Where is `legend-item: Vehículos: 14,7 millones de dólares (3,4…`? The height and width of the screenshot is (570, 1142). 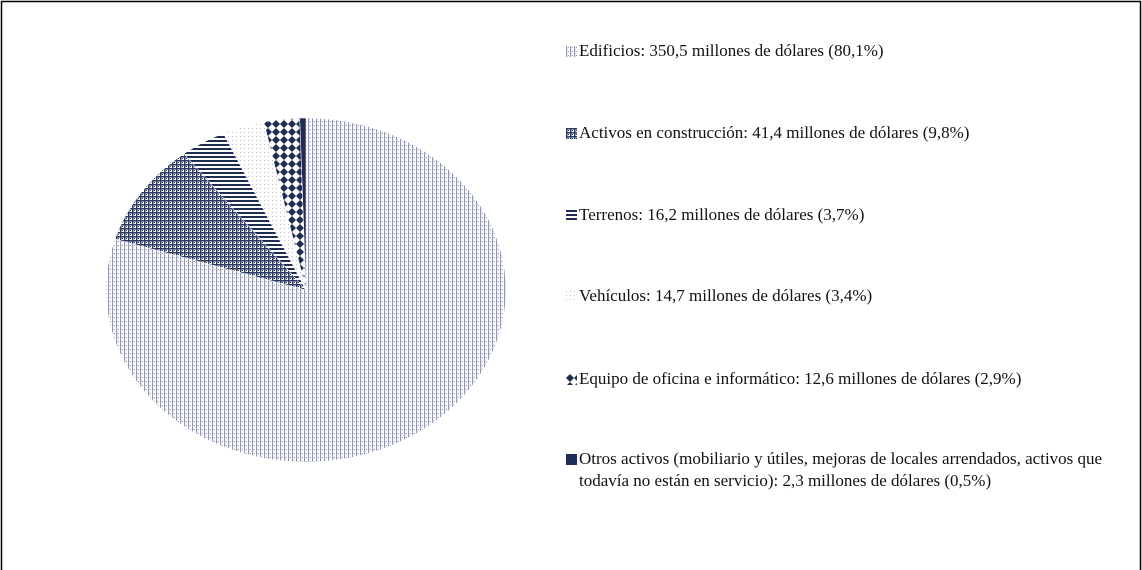 legend-item: Vehículos: 14,7 millones de dólares (3,4… is located at coordinates (852, 296).